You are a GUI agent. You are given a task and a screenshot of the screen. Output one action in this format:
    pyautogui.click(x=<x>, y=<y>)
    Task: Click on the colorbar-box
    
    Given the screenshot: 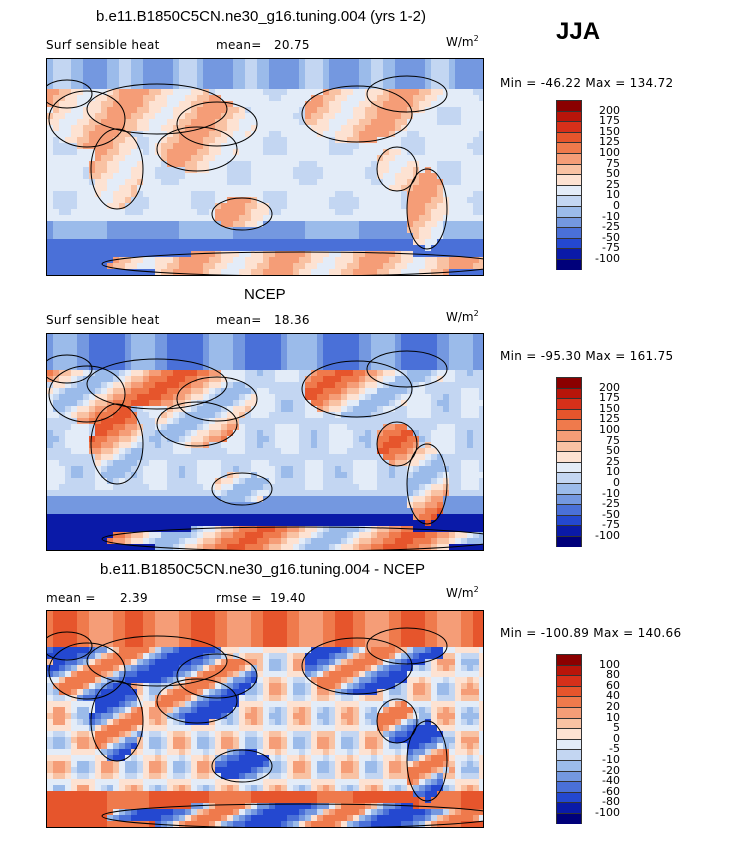 What is the action you would take?
    pyautogui.click(x=569, y=169)
    